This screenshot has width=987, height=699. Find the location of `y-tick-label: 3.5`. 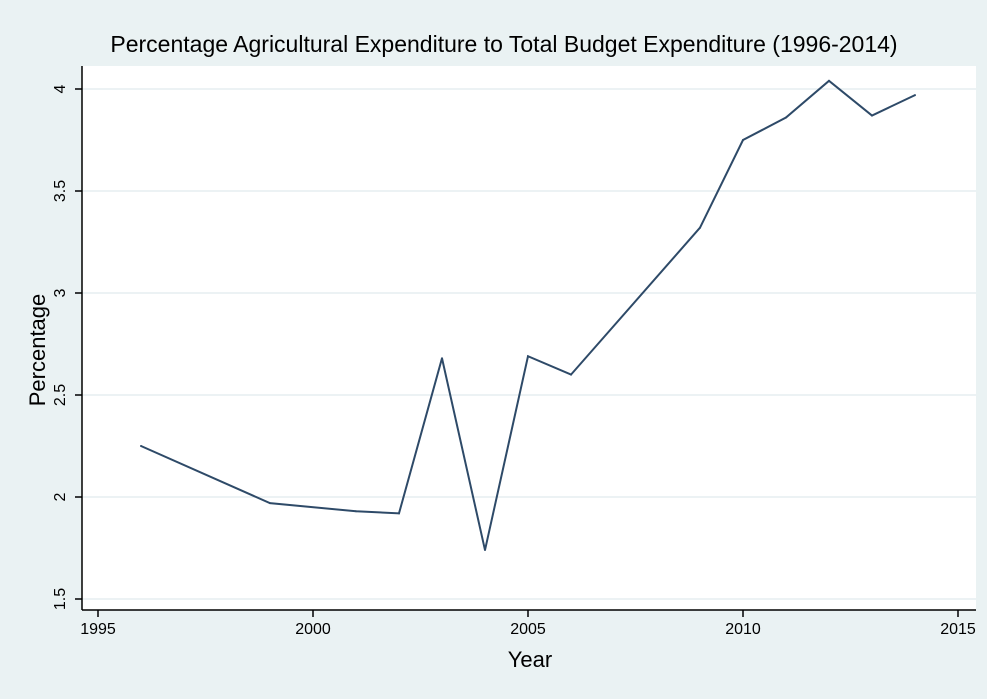

y-tick-label: 3.5 is located at coordinates (60, 191).